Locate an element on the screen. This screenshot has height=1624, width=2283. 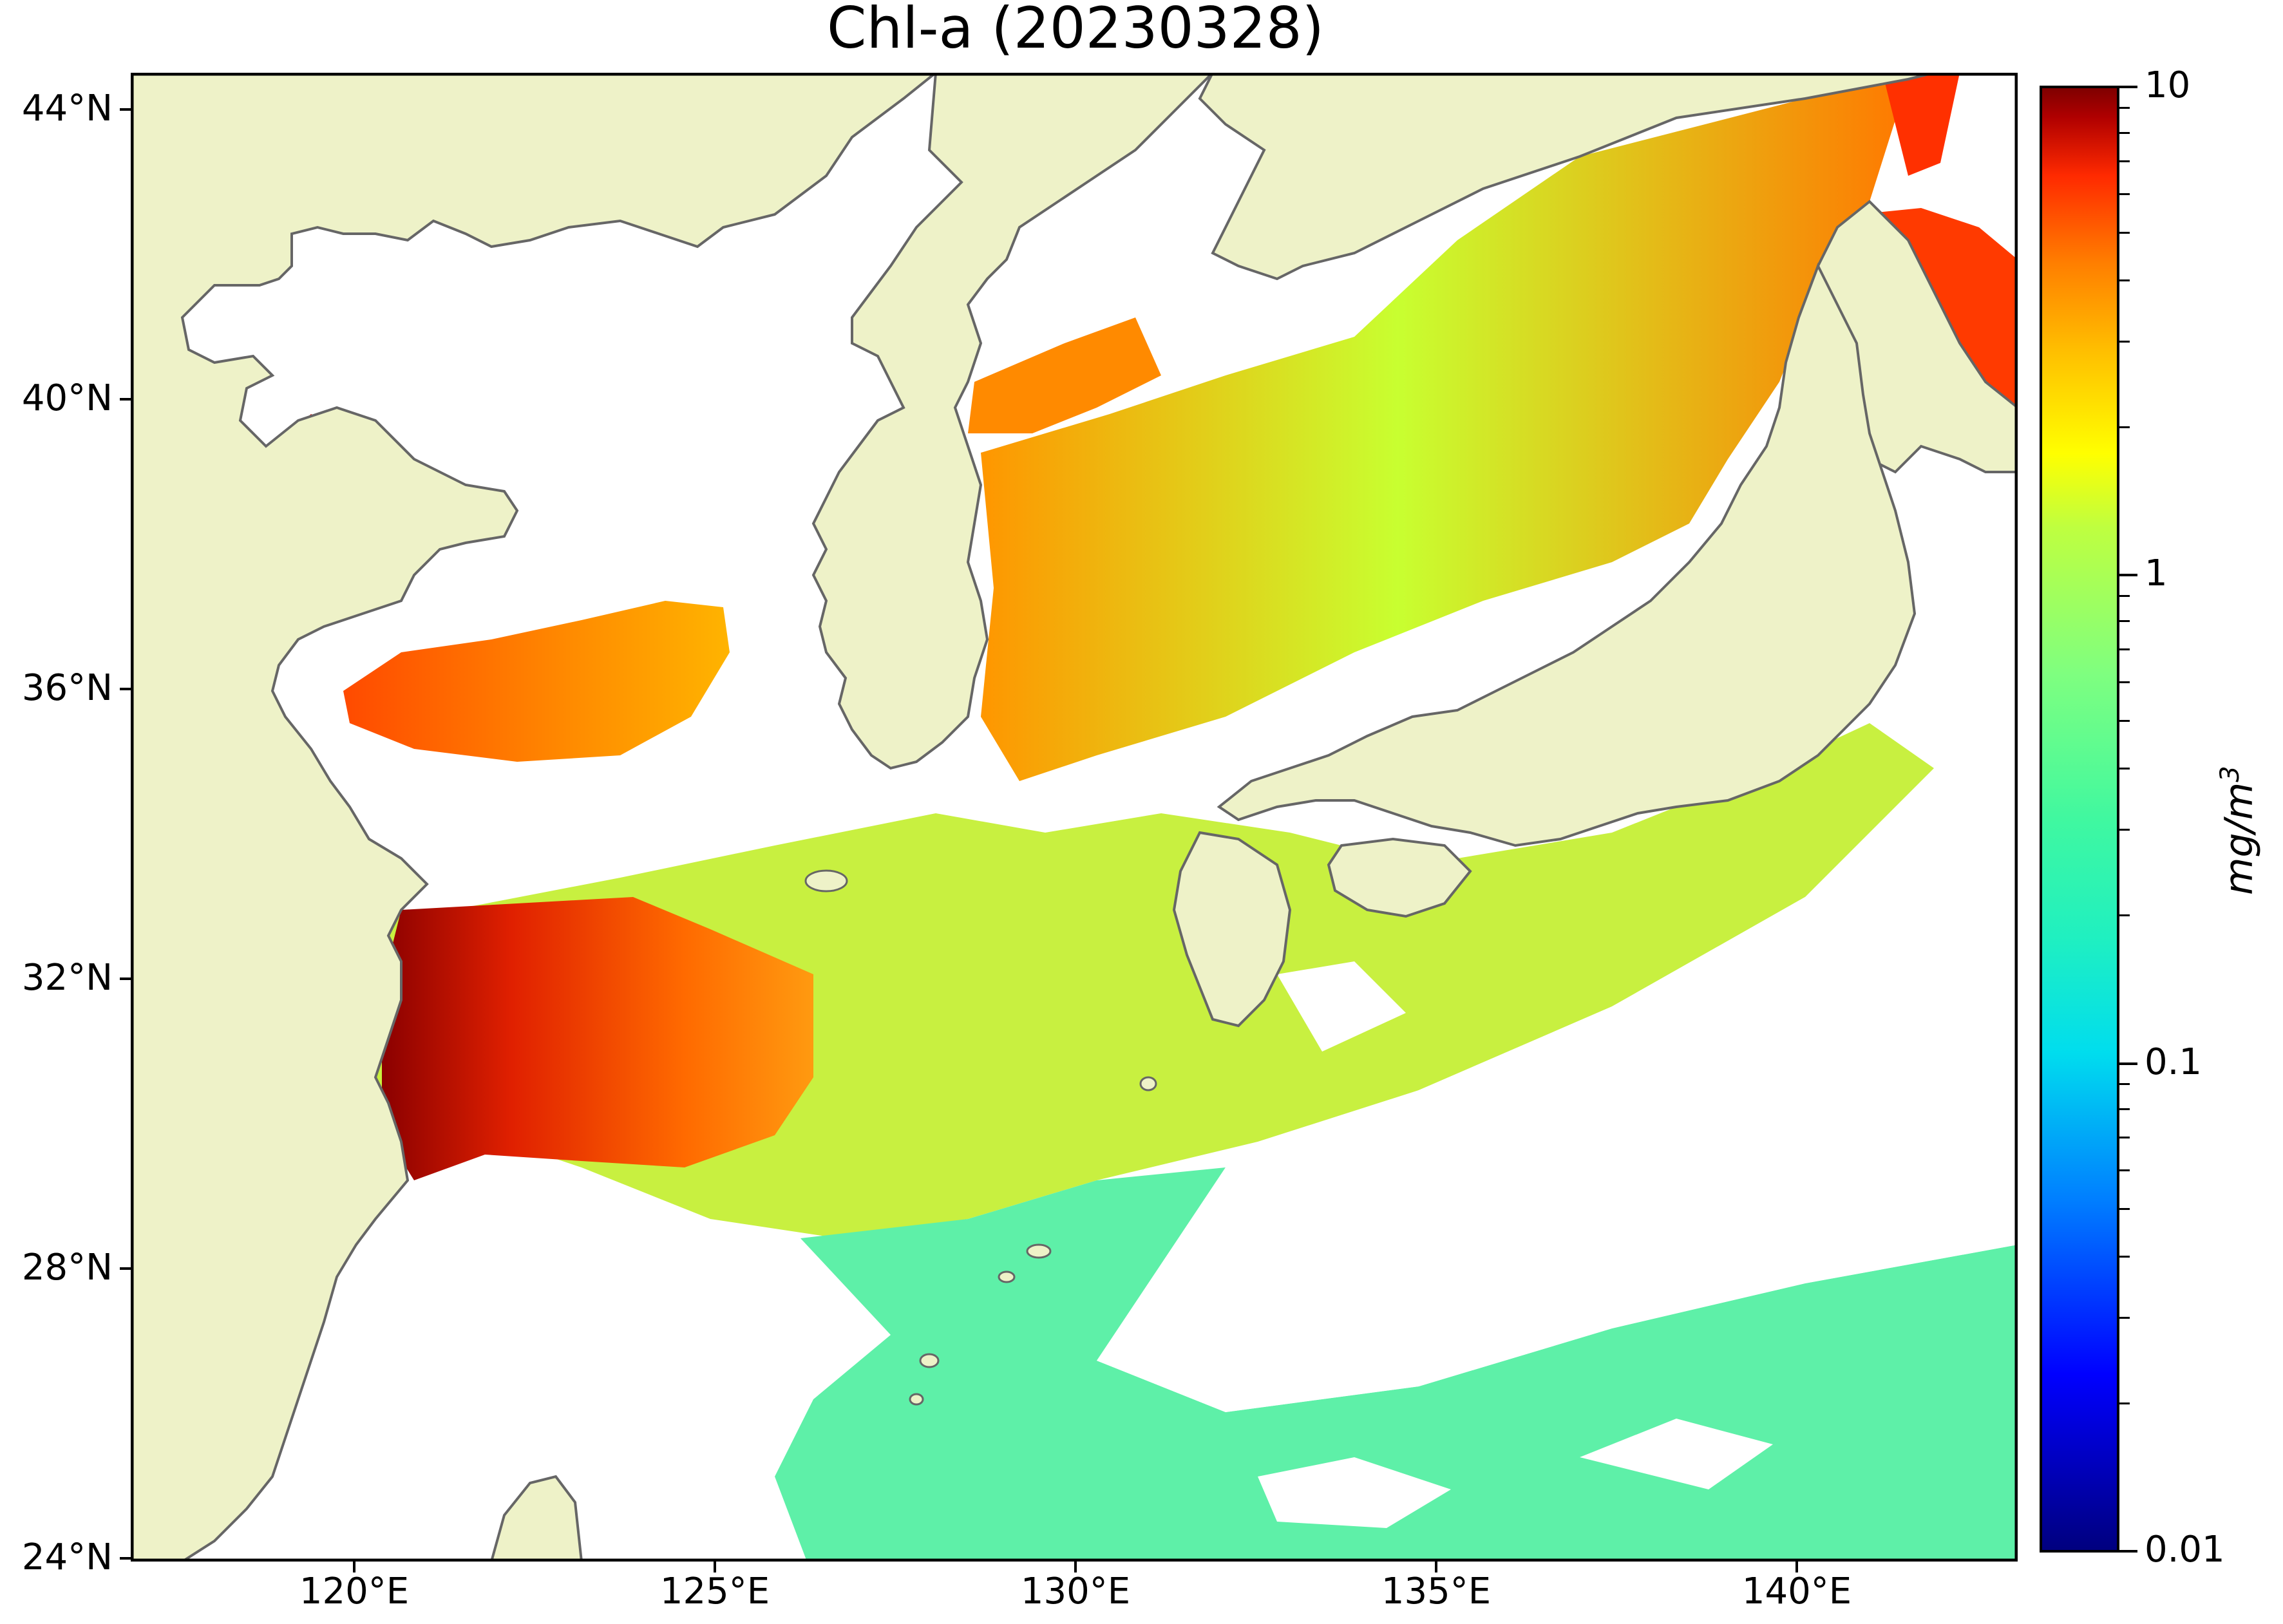
colorbar-unit-label: mg/m3 is located at coordinates (2238, 830).